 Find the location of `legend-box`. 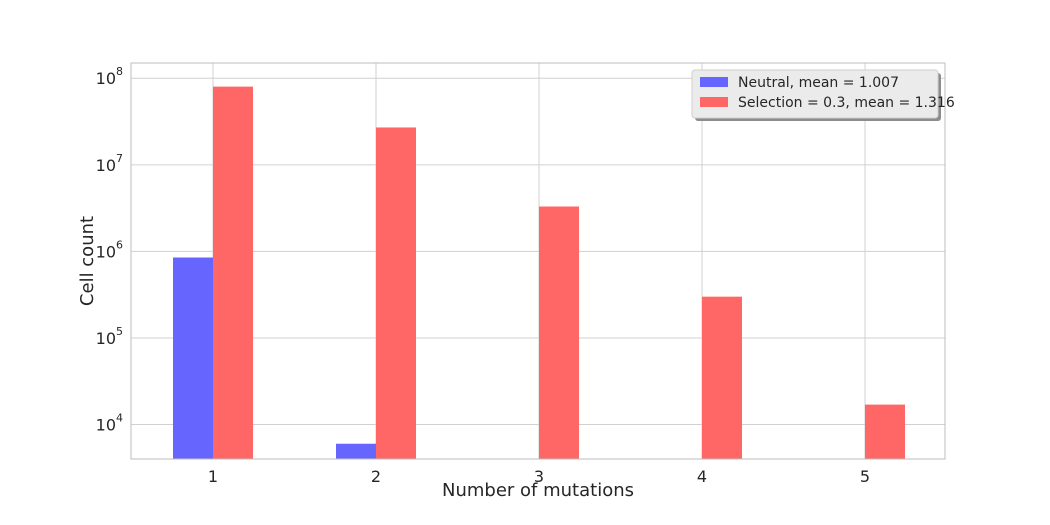

legend-box is located at coordinates (815, 94).